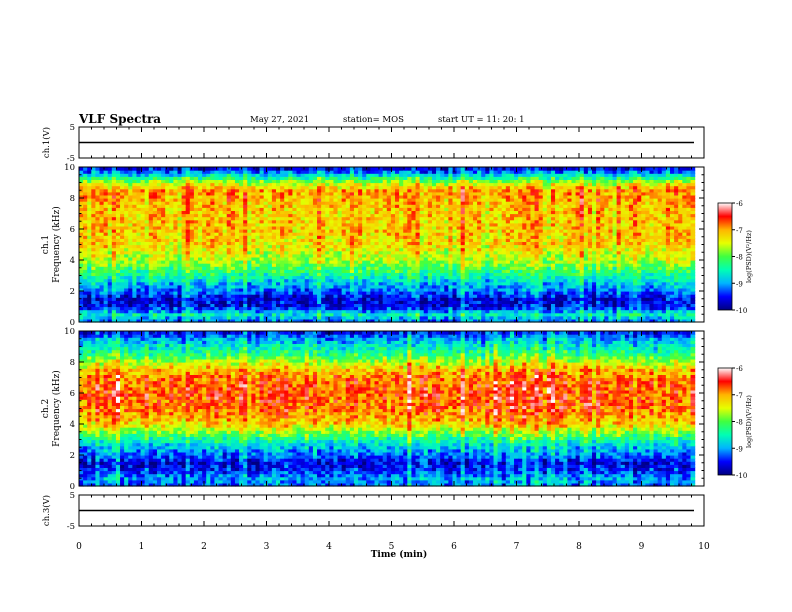  I want to click on x-tick-labels: 0 1 2 3 4 5 6 7 8 9 10, so click(393, 547).